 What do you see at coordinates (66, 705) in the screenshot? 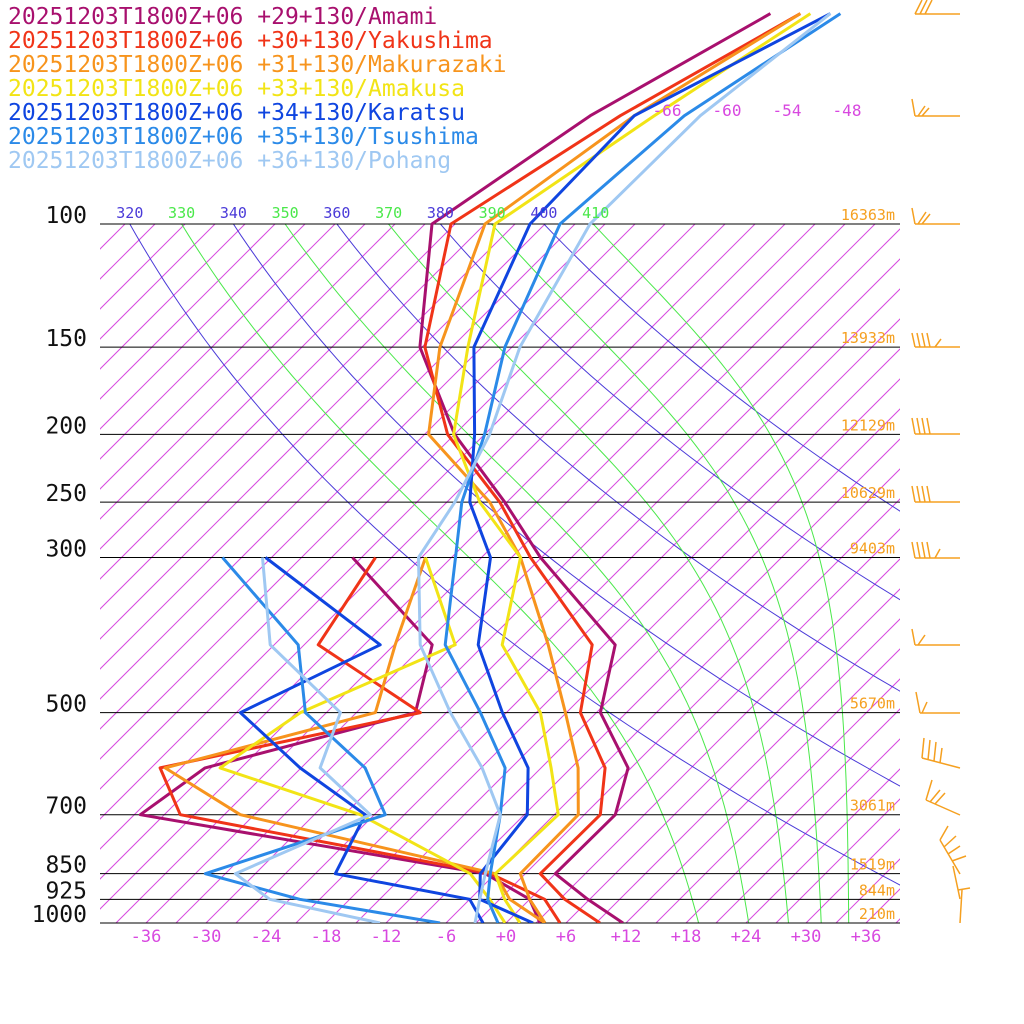
I see `y-tick-label: 500` at bounding box center [66, 705].